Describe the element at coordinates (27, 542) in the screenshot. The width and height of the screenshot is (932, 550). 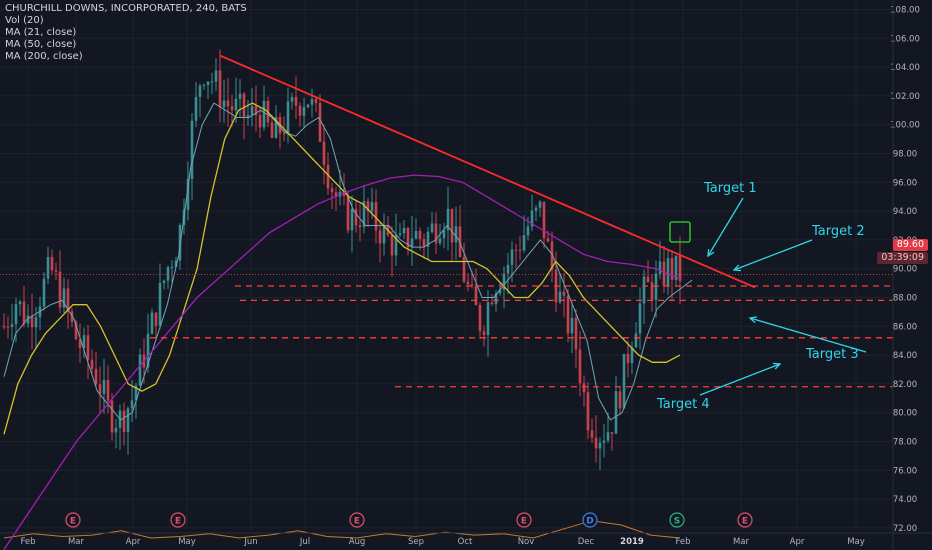
I see `x-tick-label: Feb` at that location.